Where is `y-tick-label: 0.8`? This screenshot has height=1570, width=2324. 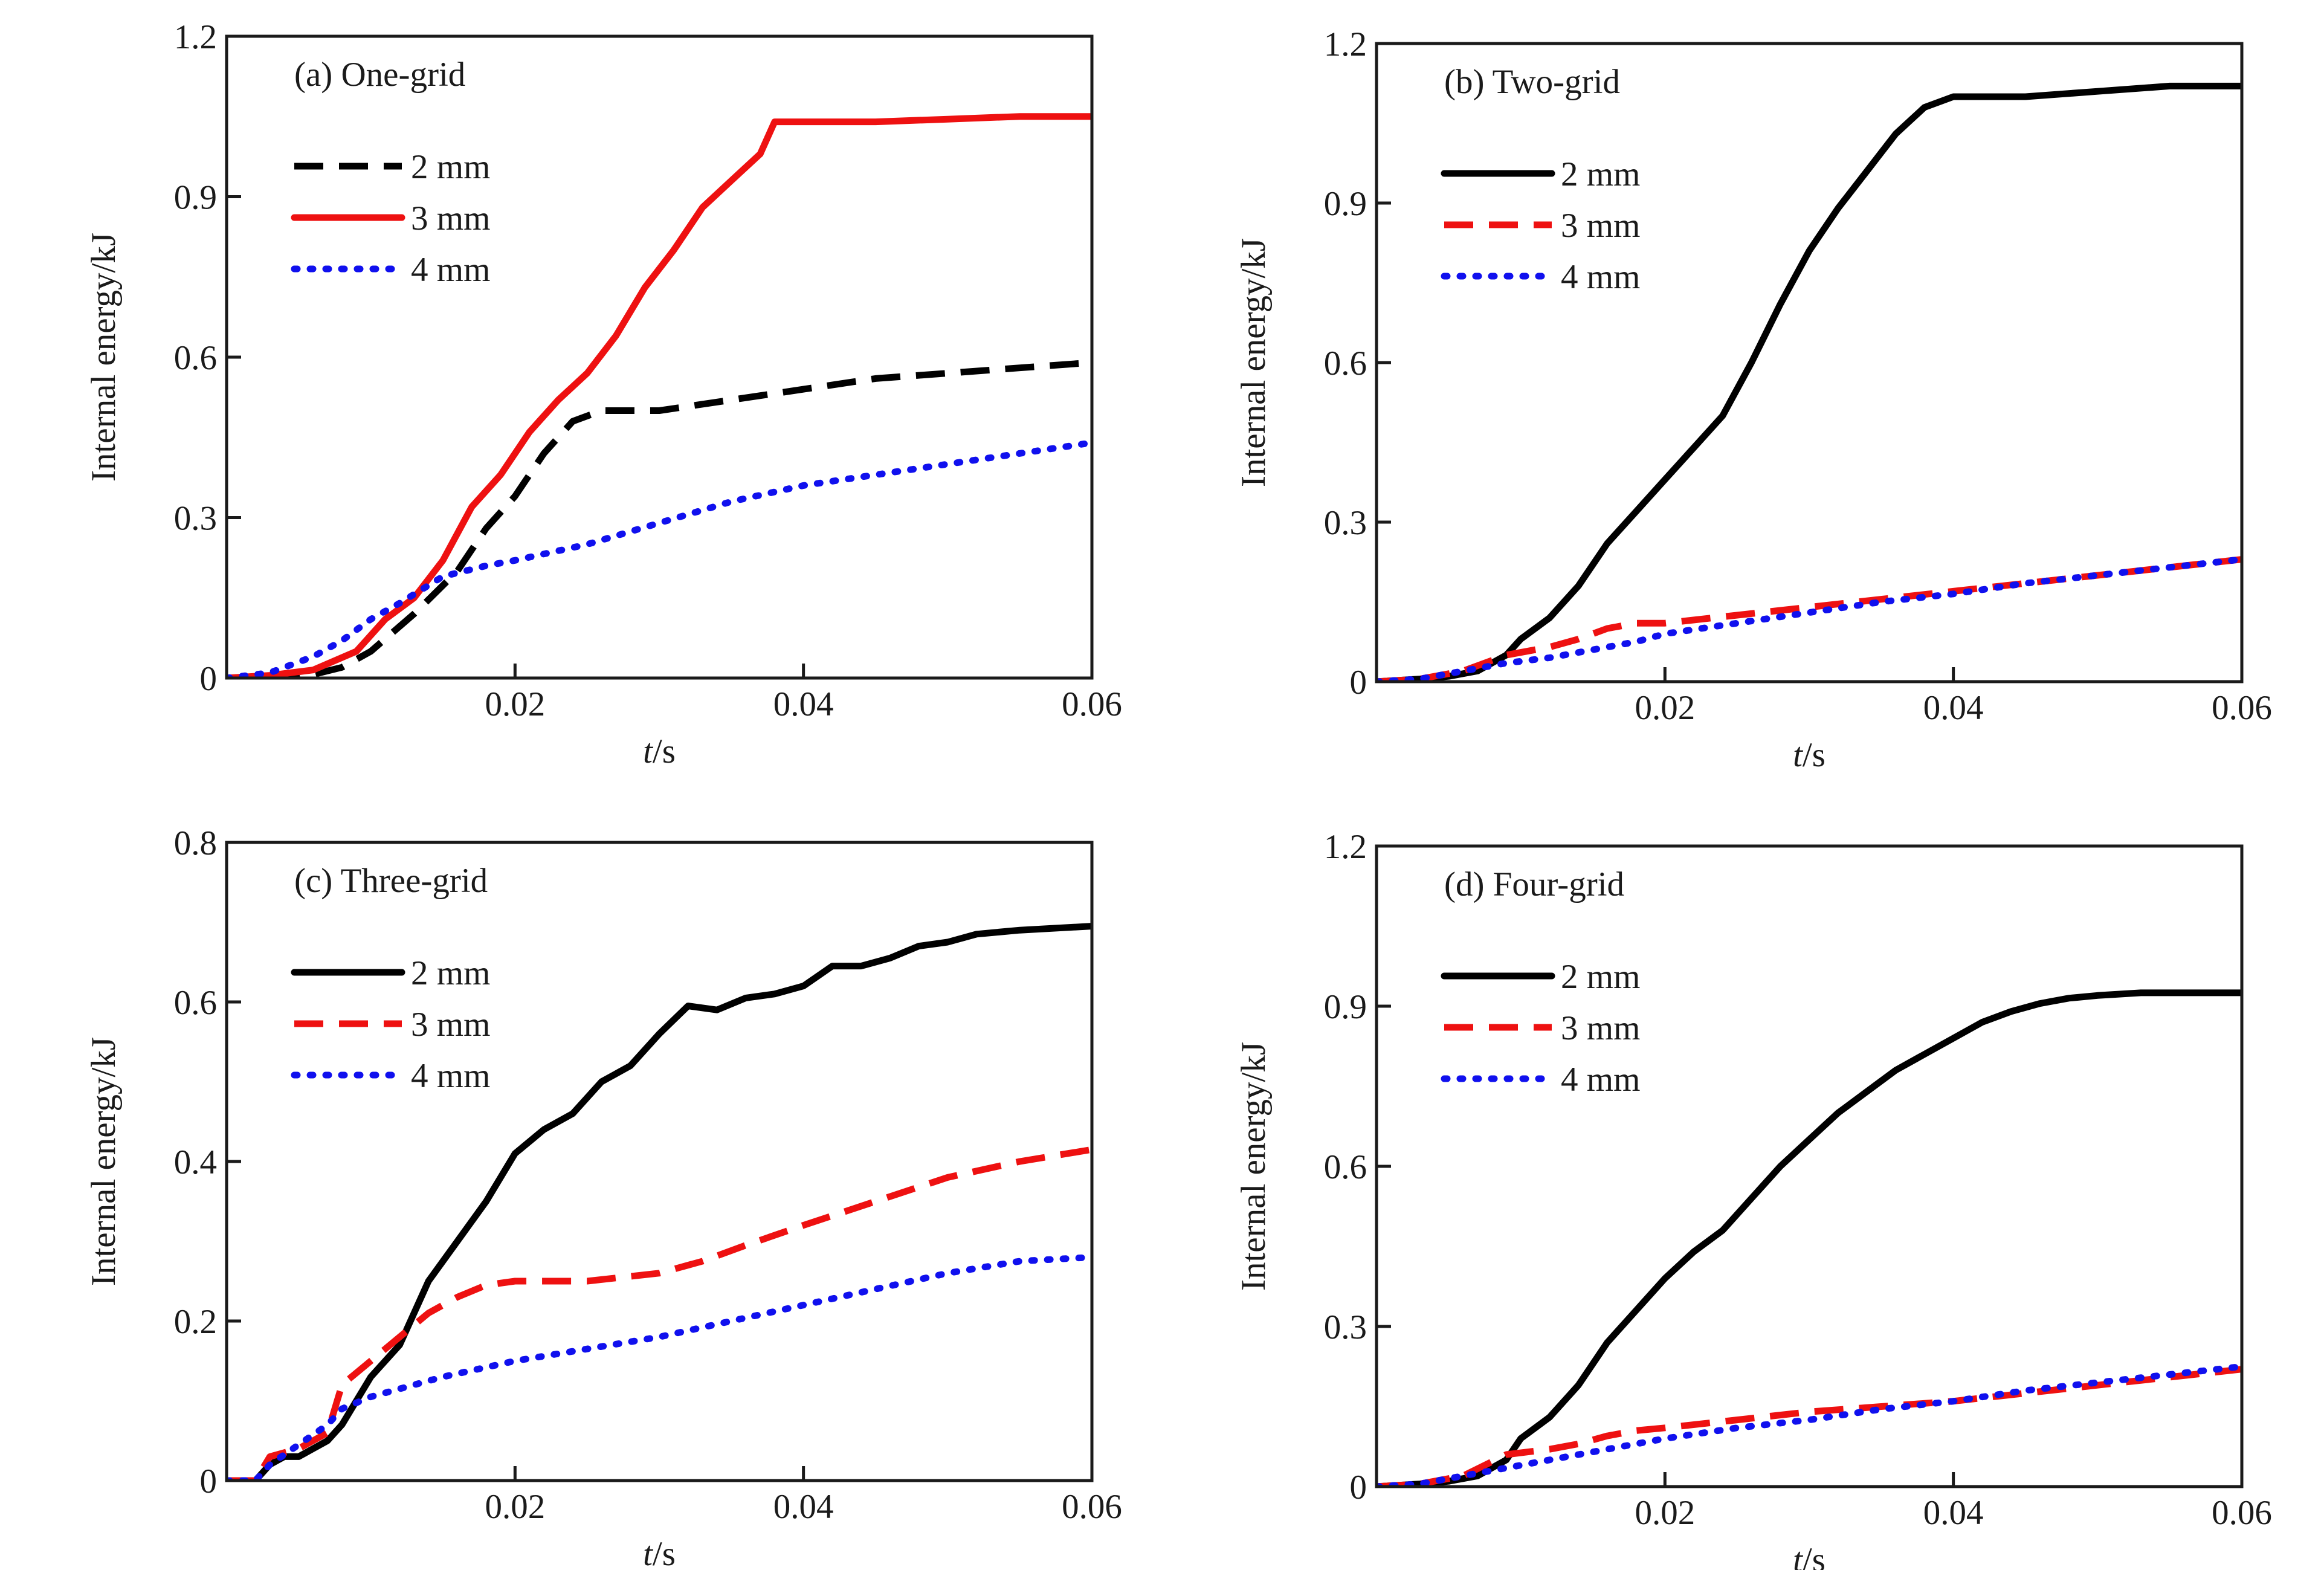
y-tick-label: 0.8 is located at coordinates (195, 843).